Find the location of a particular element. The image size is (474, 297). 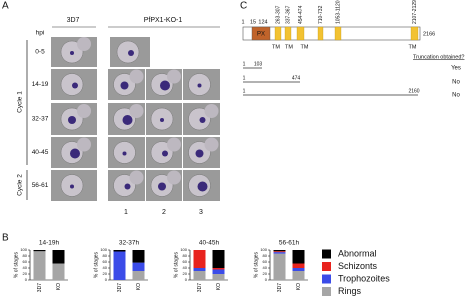

truncation-end: 2160 is located at coordinates (413, 91).